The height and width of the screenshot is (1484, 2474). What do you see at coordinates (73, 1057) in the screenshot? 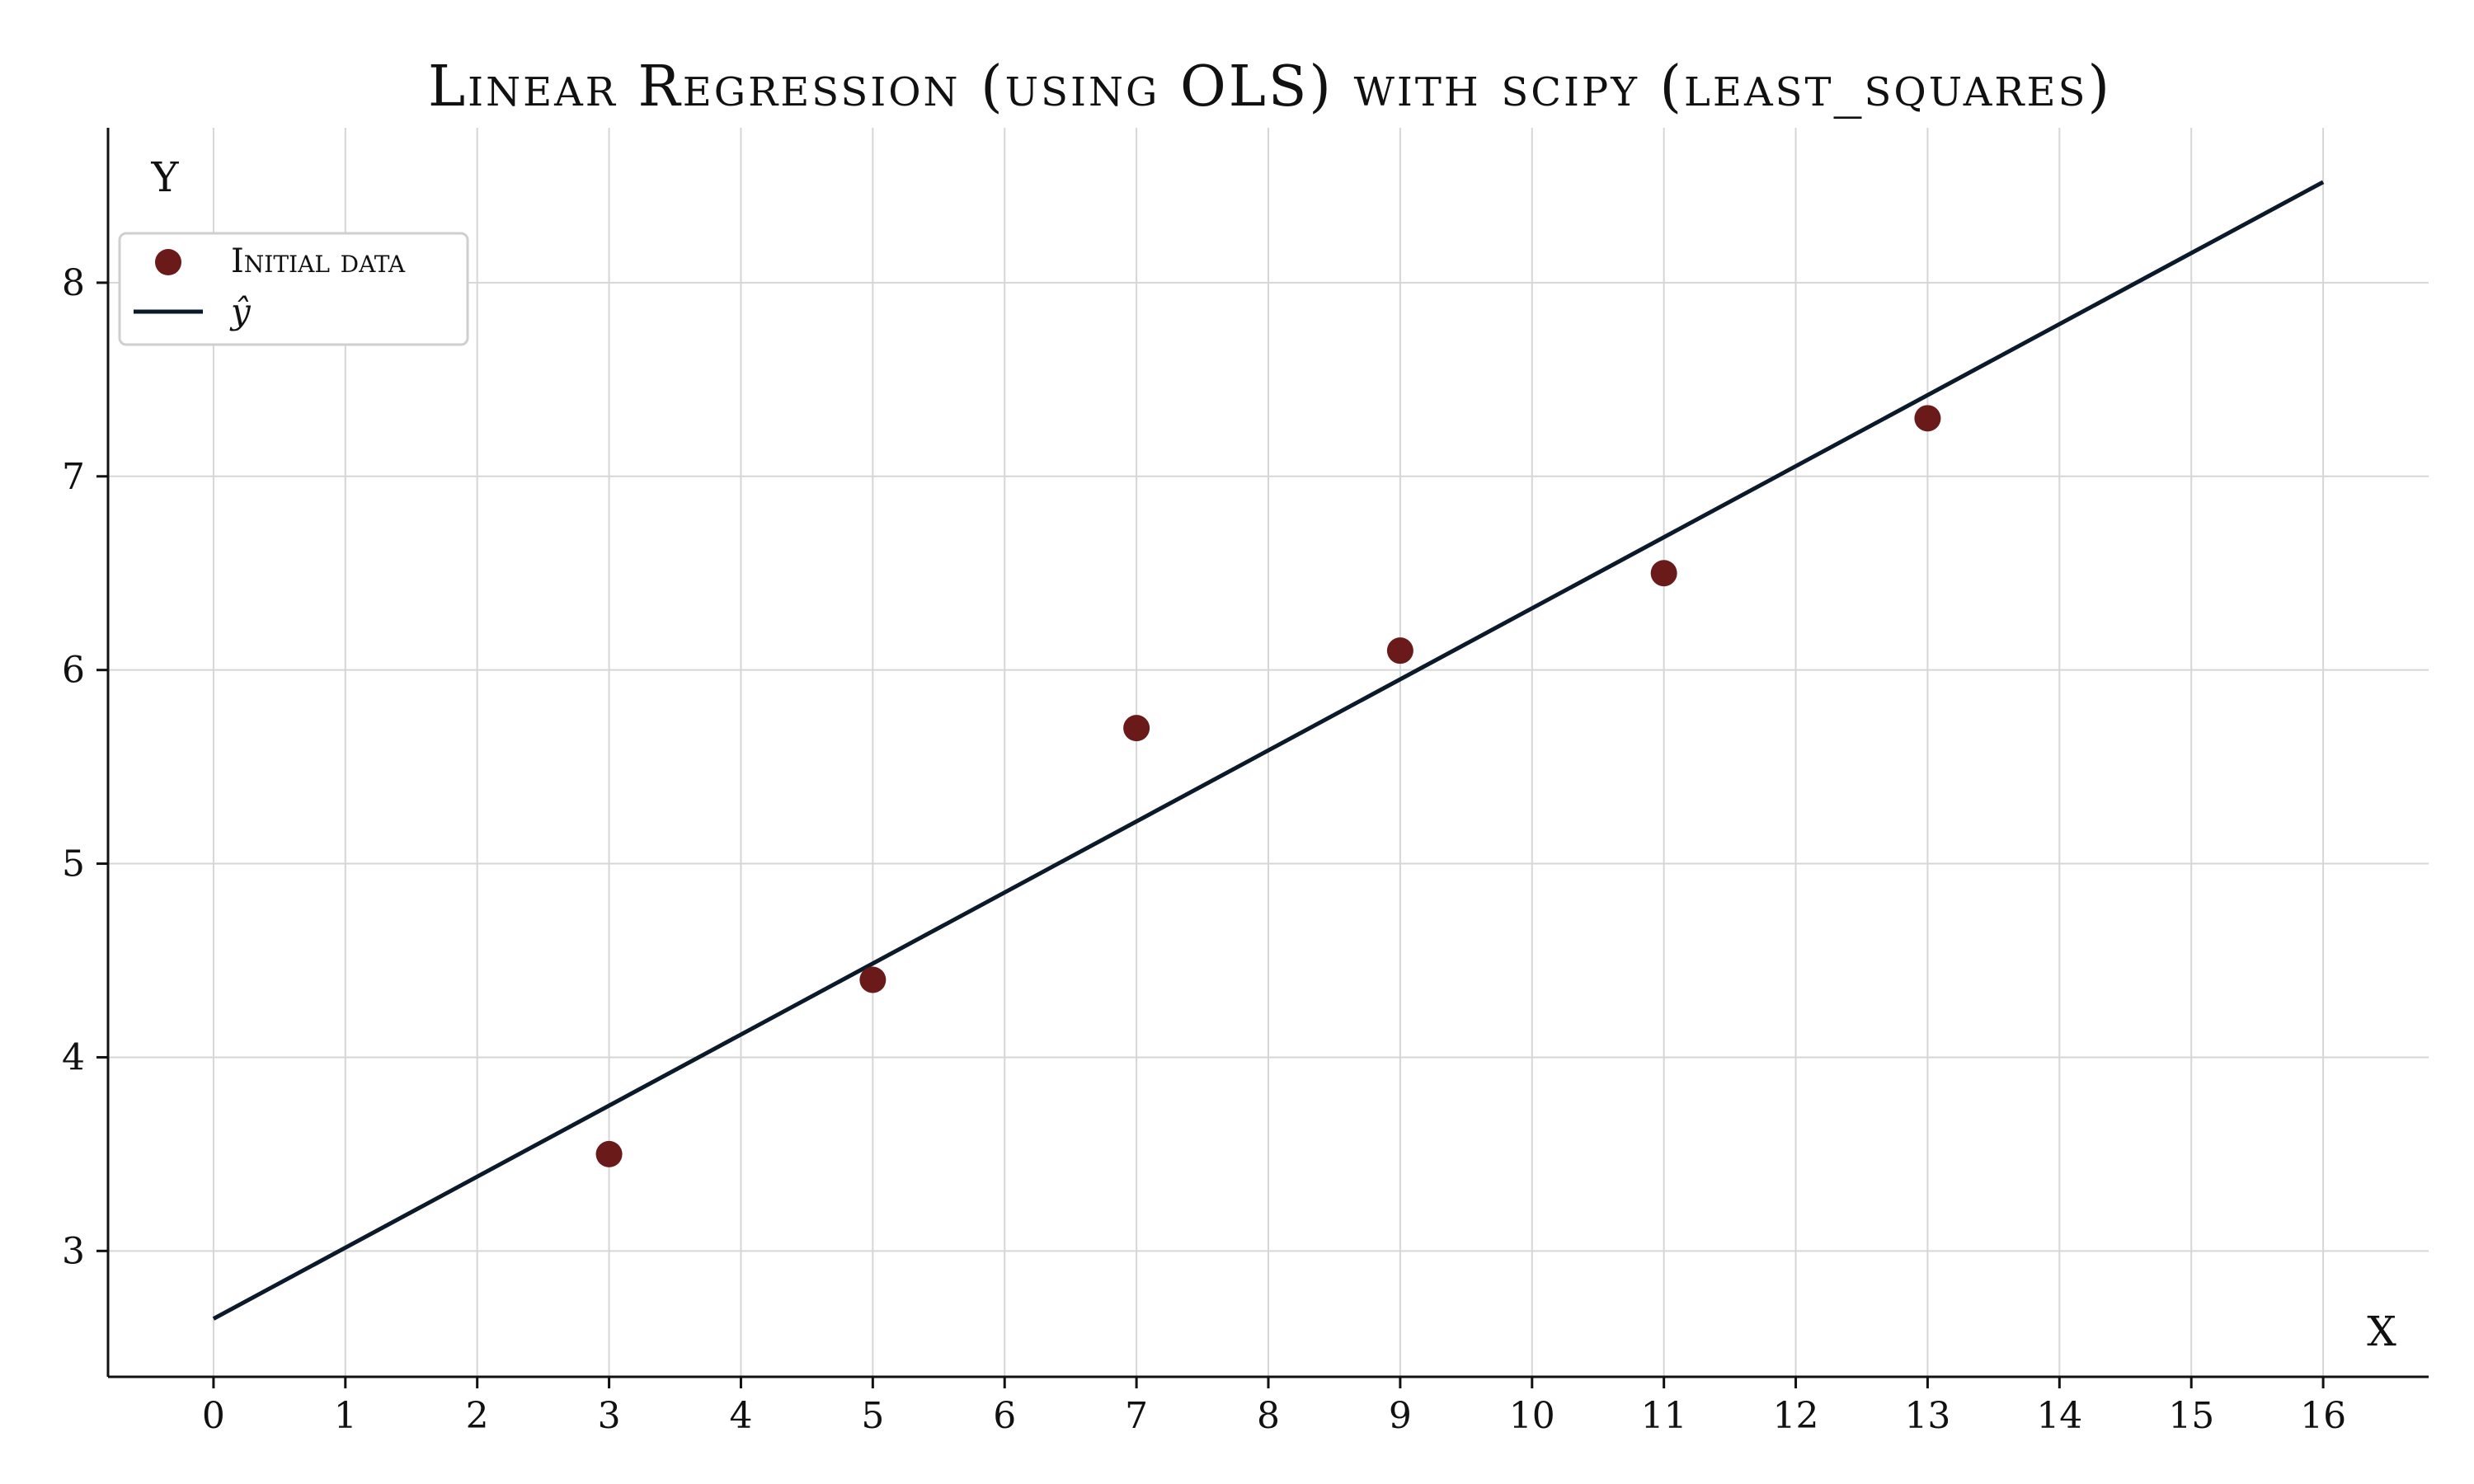
I see `y-tick-label: 4` at bounding box center [73, 1057].